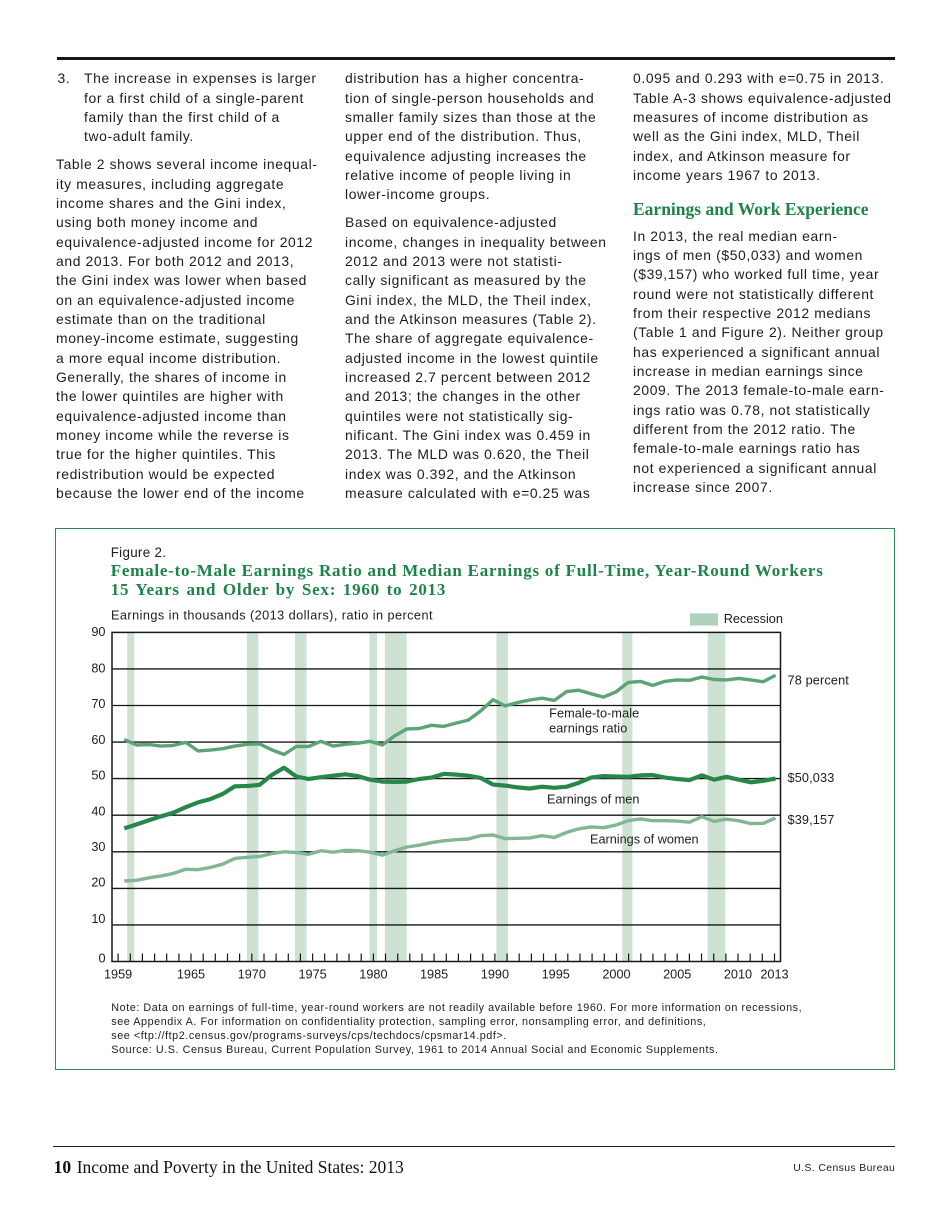 The height and width of the screenshot is (1230, 950). Describe the element at coordinates (118, 975) in the screenshot. I see `svg-text: 1959` at that location.